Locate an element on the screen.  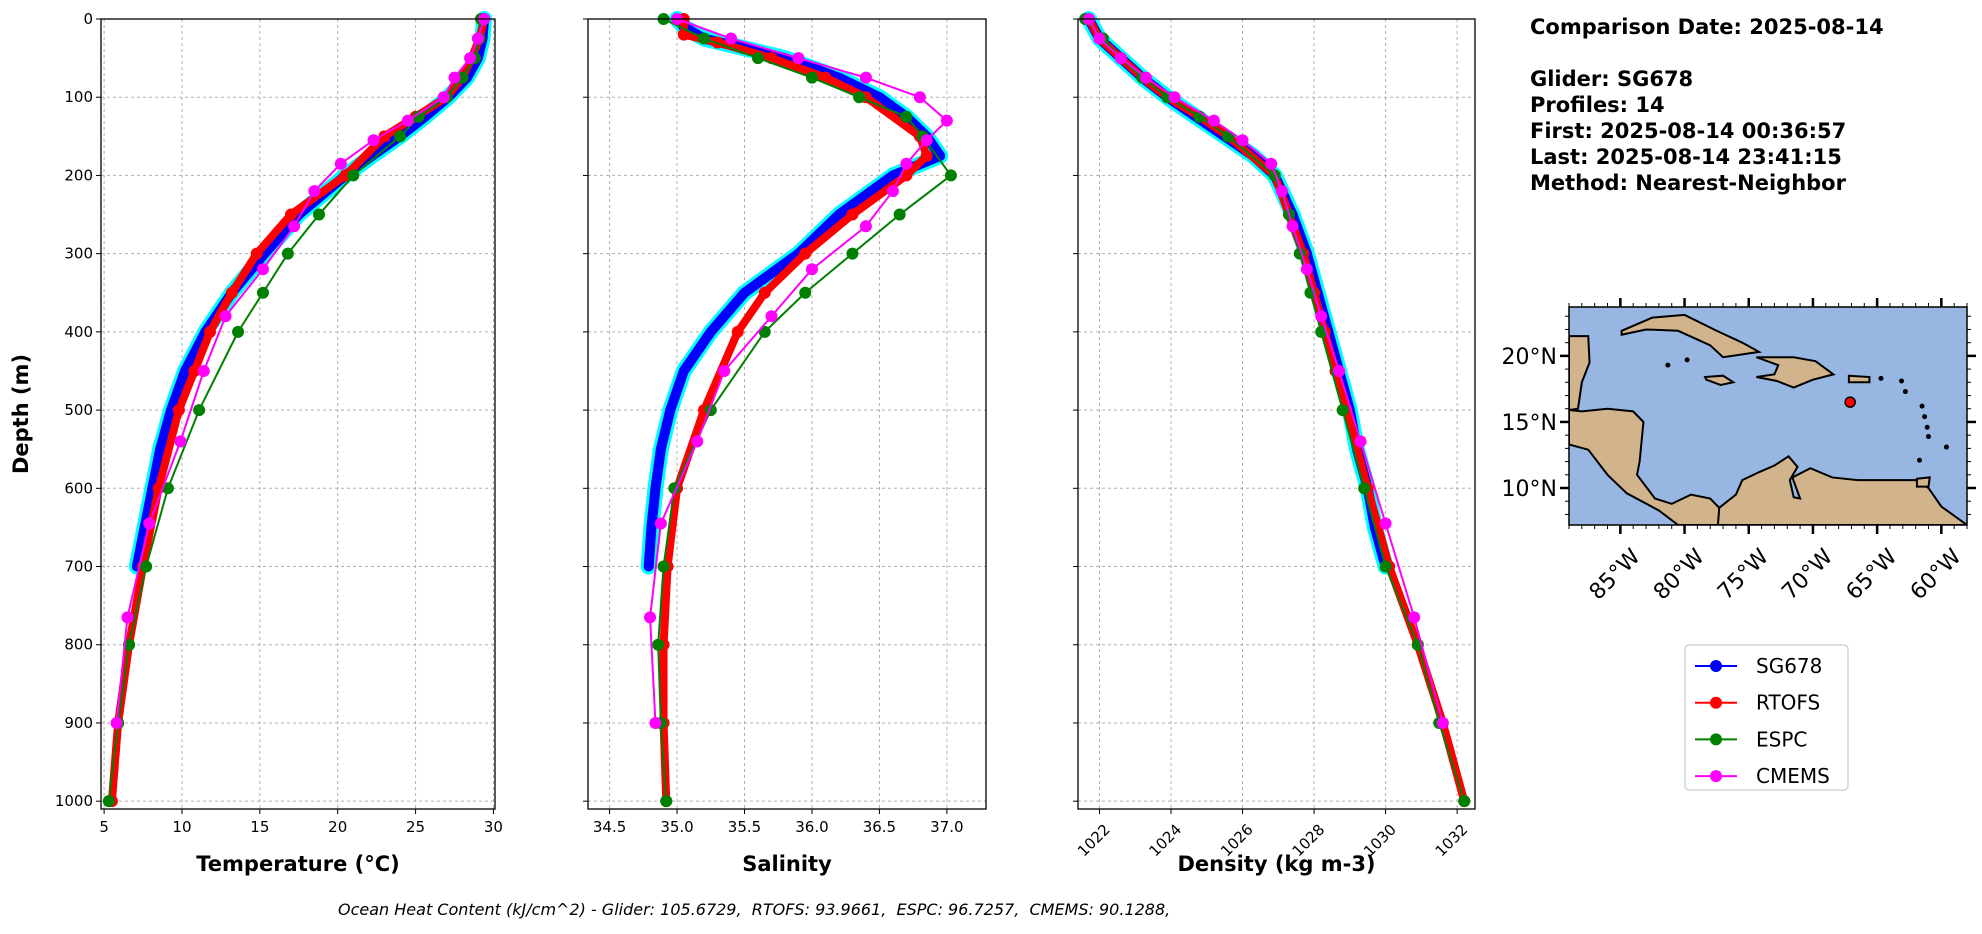
y-tick-label: 400 is located at coordinates (78, 332).